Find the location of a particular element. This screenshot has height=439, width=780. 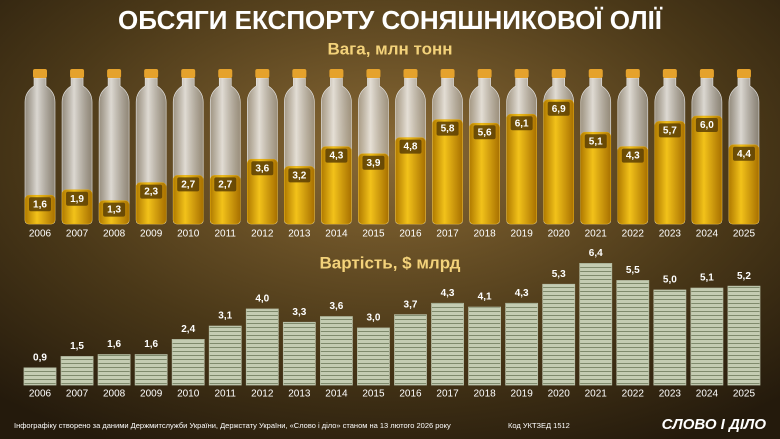

value-label: 2,3 is located at coordinates (151, 192).